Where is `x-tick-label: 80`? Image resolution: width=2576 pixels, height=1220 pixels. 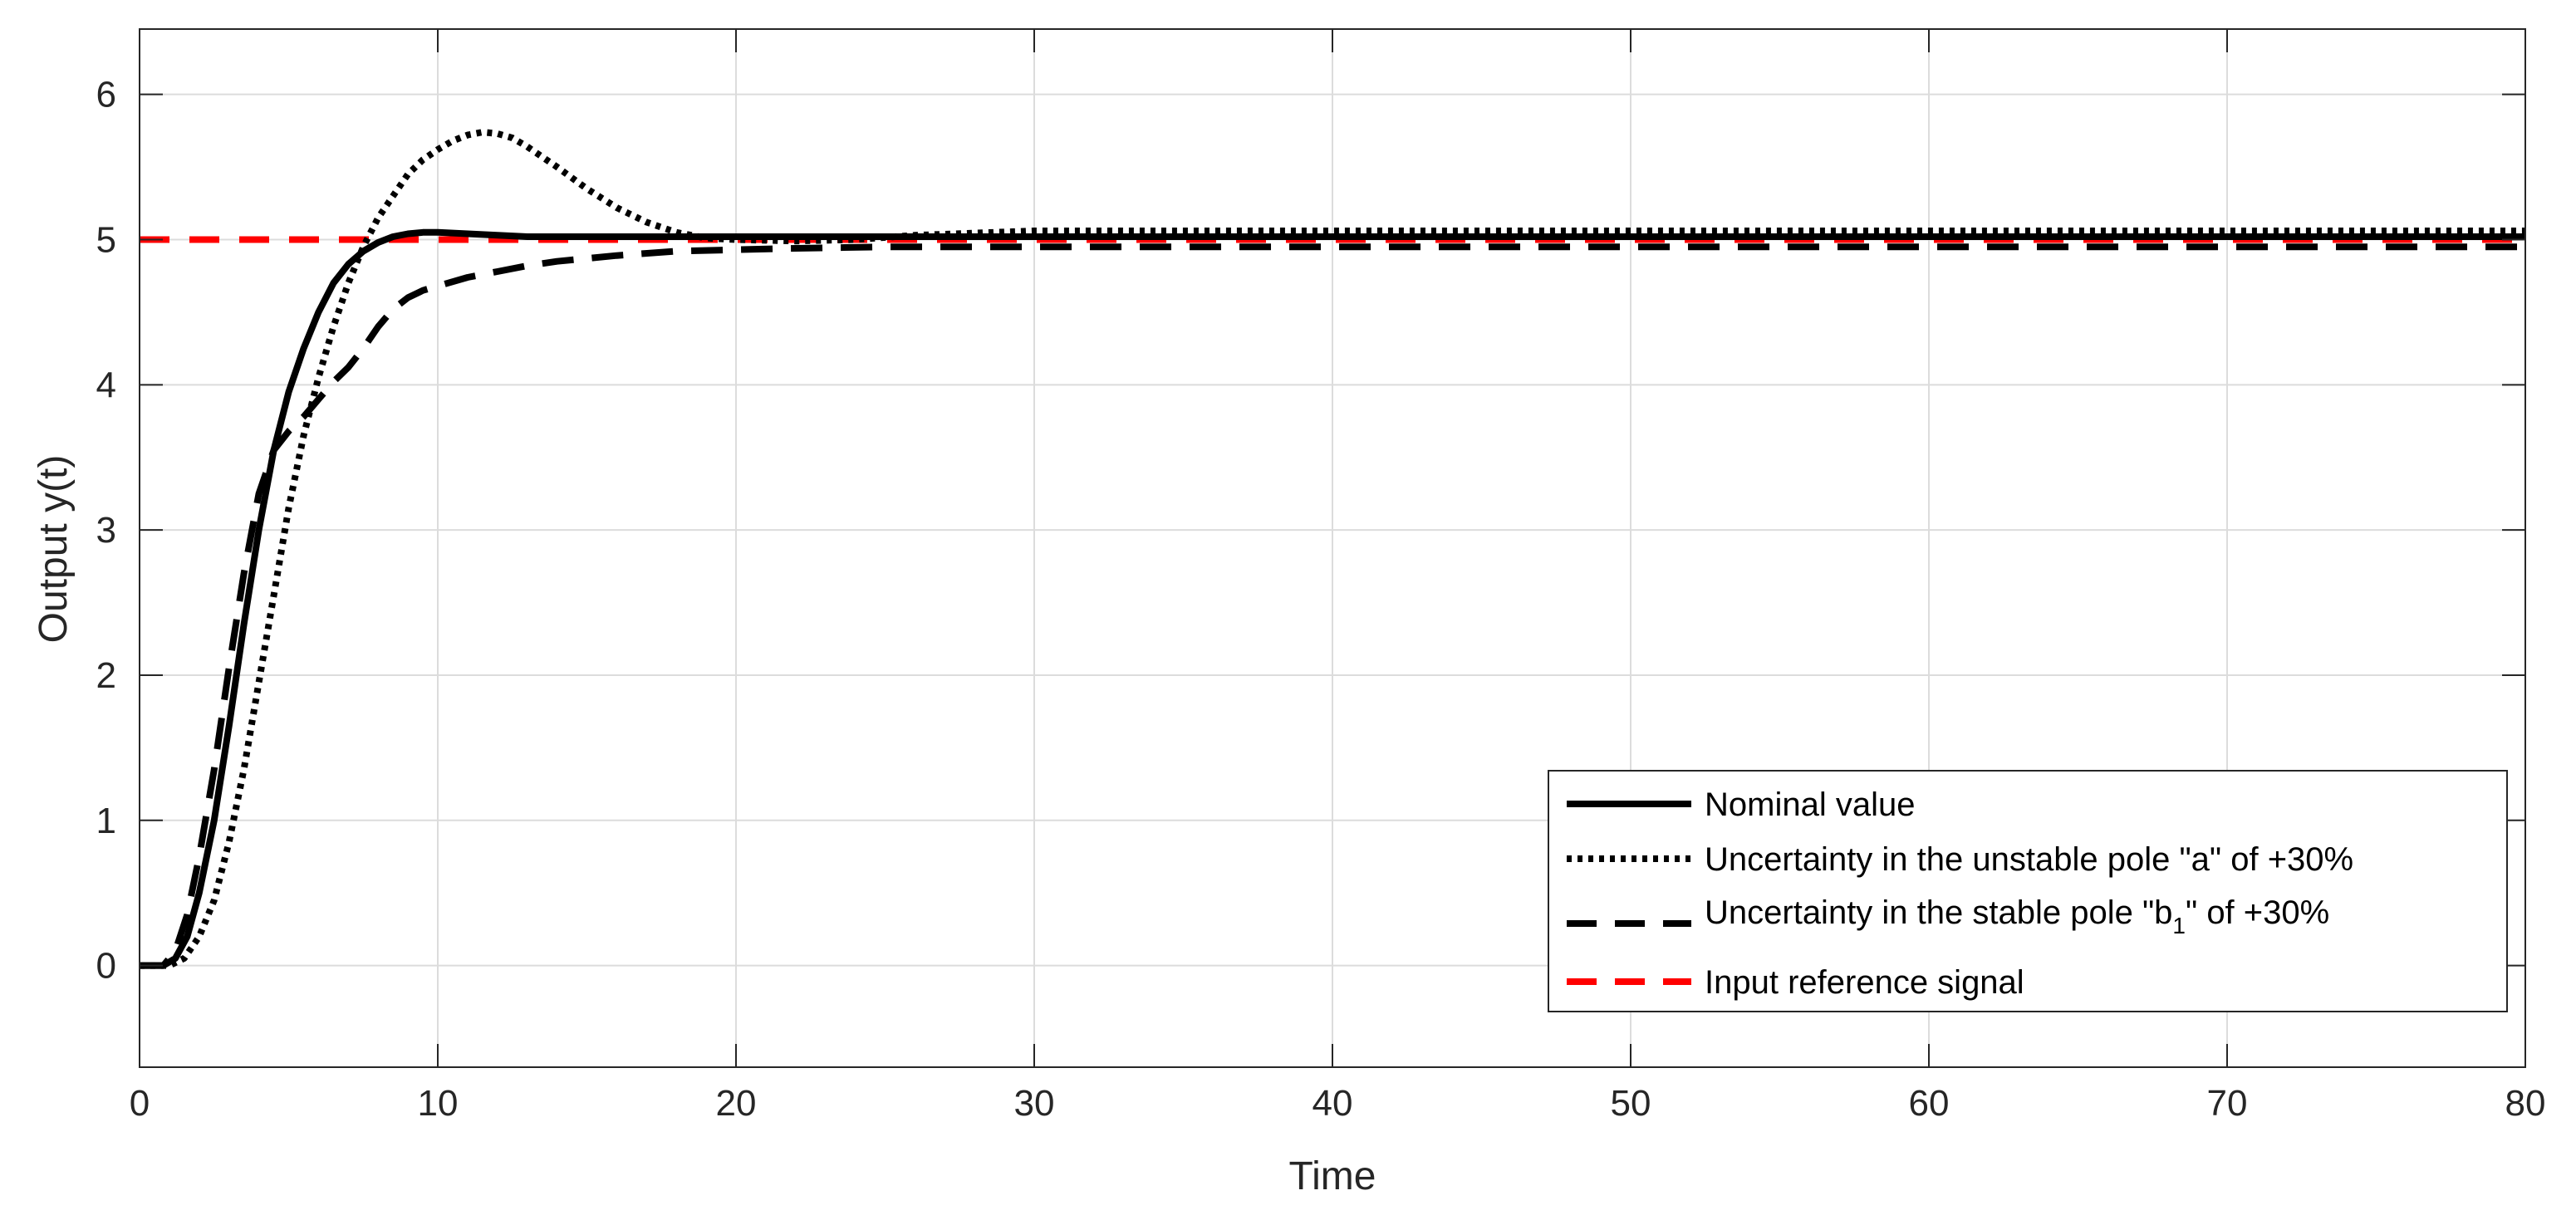 x-tick-label: 80 is located at coordinates (2525, 1103).